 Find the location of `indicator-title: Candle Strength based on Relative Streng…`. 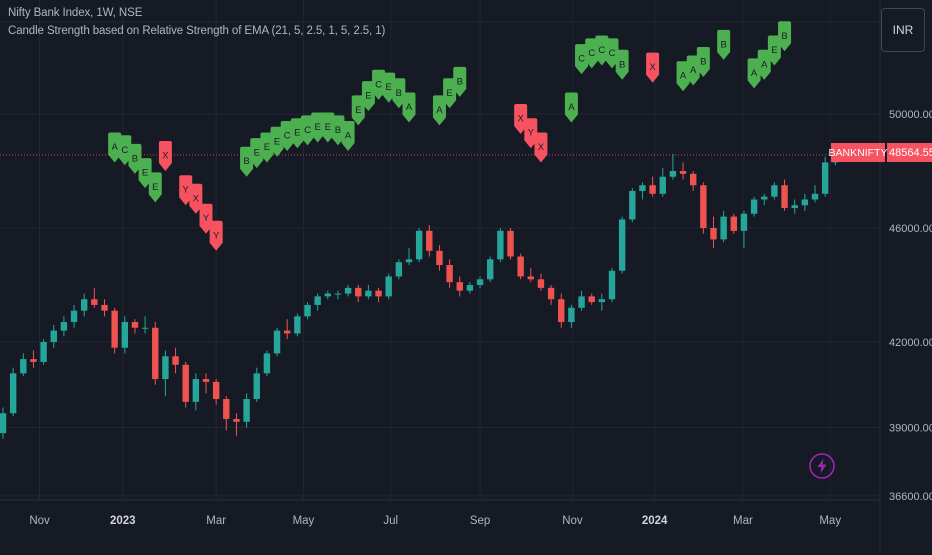

indicator-title: Candle Strength based on Relative Streng… is located at coordinates (197, 31).